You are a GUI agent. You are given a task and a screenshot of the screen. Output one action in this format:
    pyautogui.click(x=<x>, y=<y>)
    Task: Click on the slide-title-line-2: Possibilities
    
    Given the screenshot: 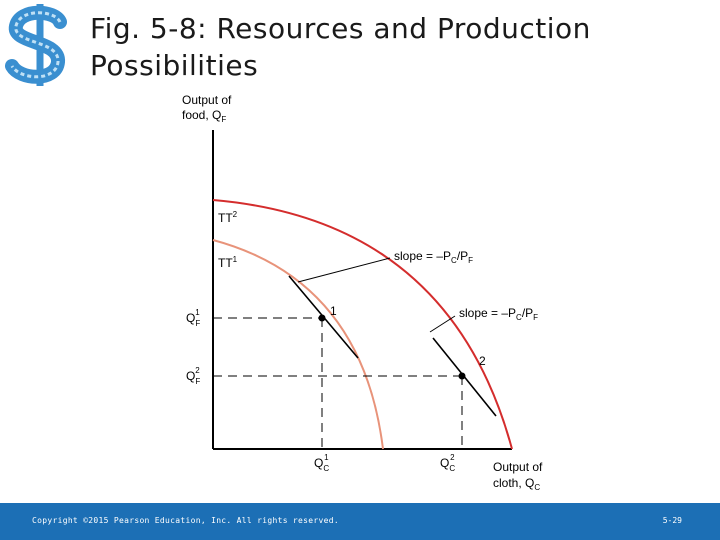 What is the action you would take?
    pyautogui.click(x=174, y=65)
    